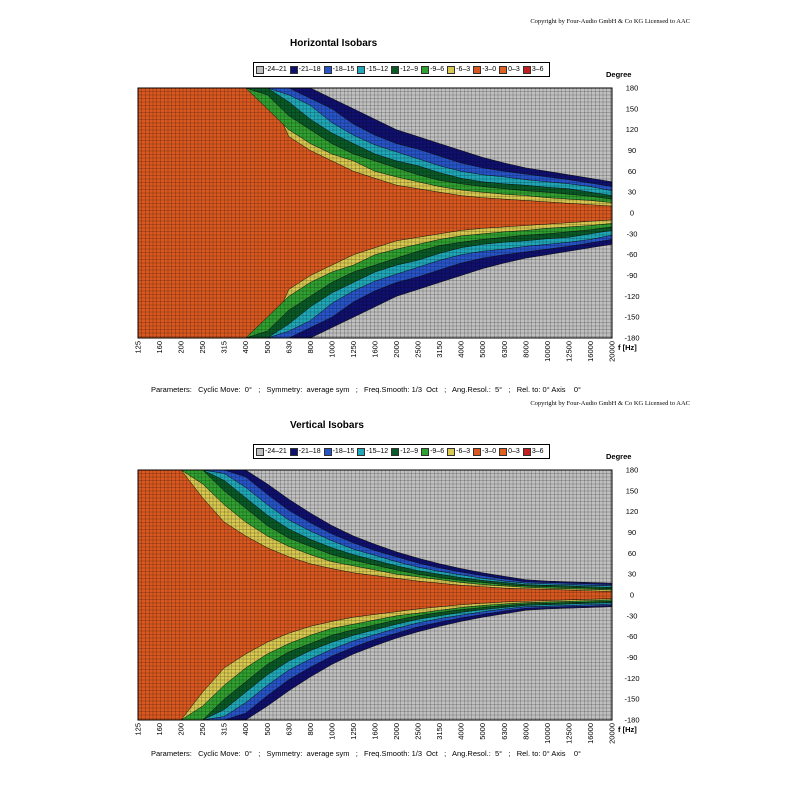  What do you see at coordinates (514, 69) in the screenshot?
I see `legend-label: 0–3` at bounding box center [514, 69].